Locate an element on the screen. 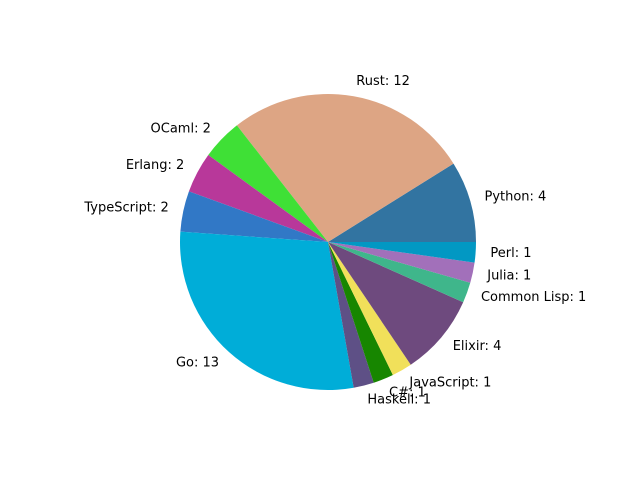 This screenshot has height=480, width=640. pie-slice-typescript is located at coordinates (254, 216).